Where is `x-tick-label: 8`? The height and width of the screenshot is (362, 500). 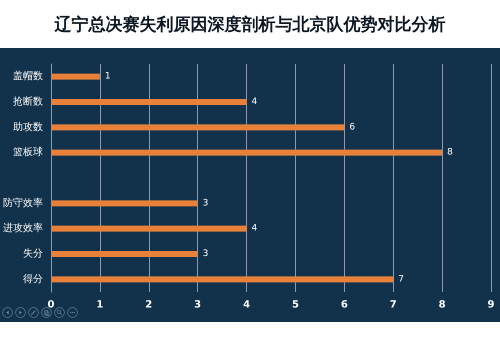 x-tick-label: 8 is located at coordinates (442, 305).